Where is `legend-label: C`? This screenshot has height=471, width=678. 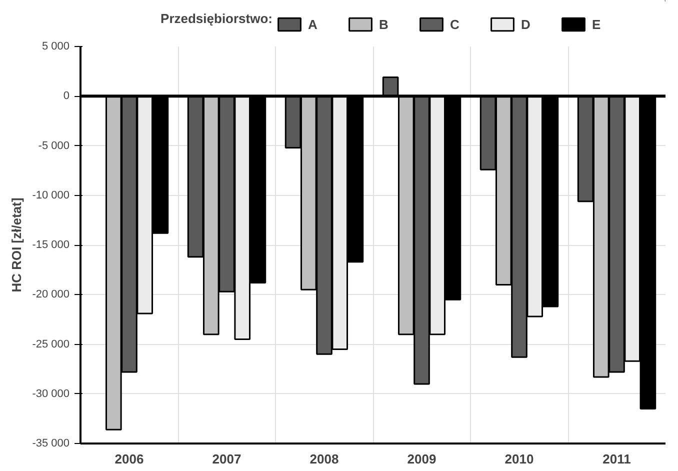
legend-label: C is located at coordinates (455, 24).